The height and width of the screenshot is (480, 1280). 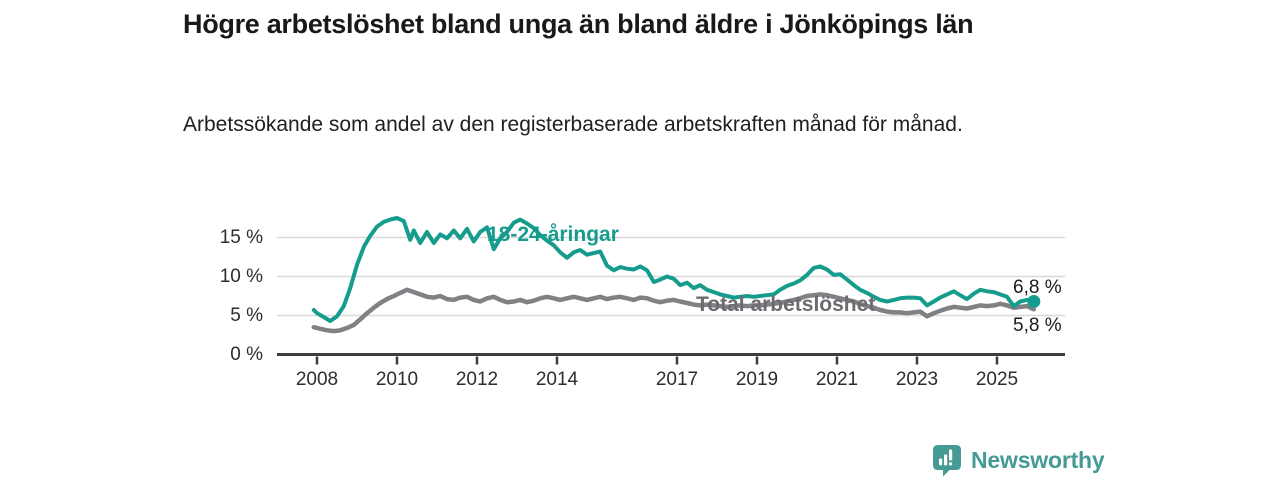 What do you see at coordinates (757, 379) in the screenshot?
I see `x-tick-label: 2019` at bounding box center [757, 379].